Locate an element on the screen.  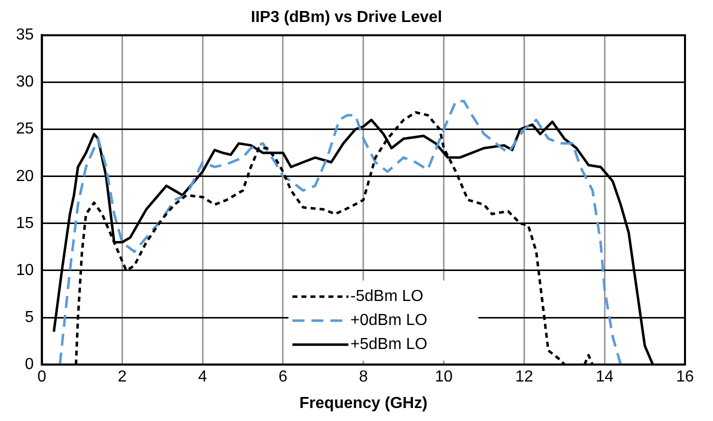
y-tick-label: 20 is located at coordinates (25, 176).